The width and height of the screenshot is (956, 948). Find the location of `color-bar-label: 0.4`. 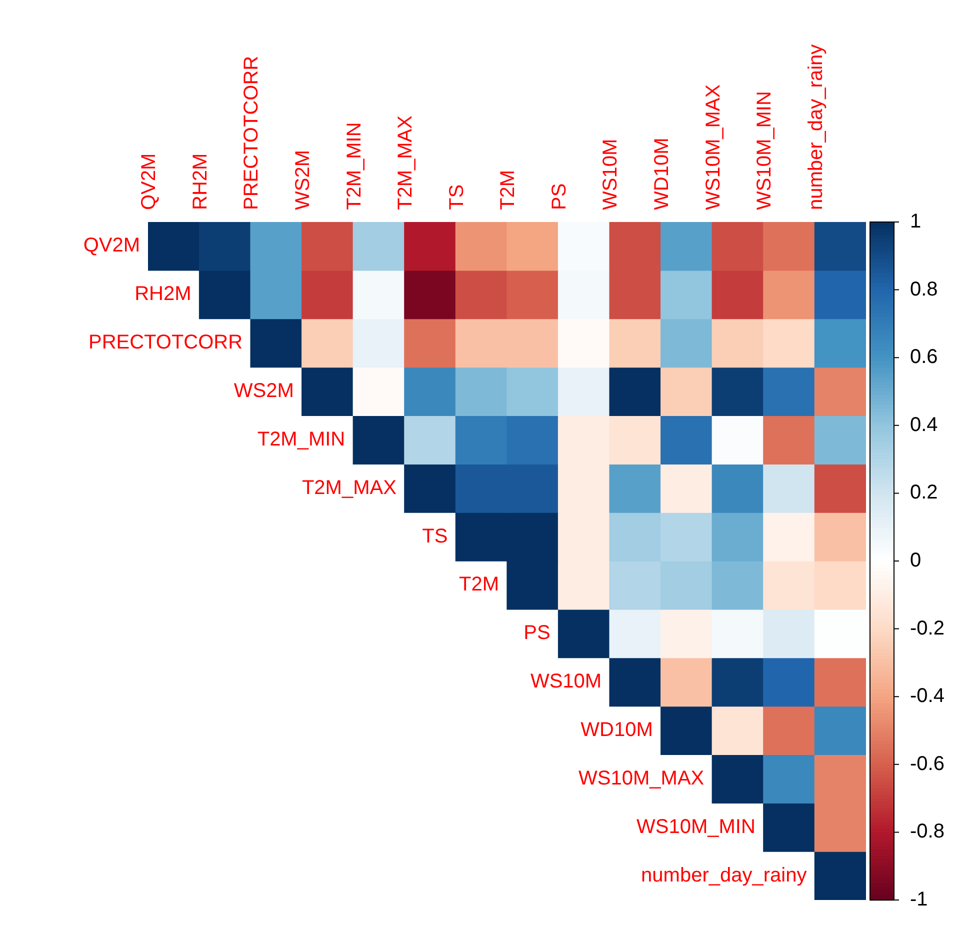

color-bar-label: 0.4 is located at coordinates (924, 425).